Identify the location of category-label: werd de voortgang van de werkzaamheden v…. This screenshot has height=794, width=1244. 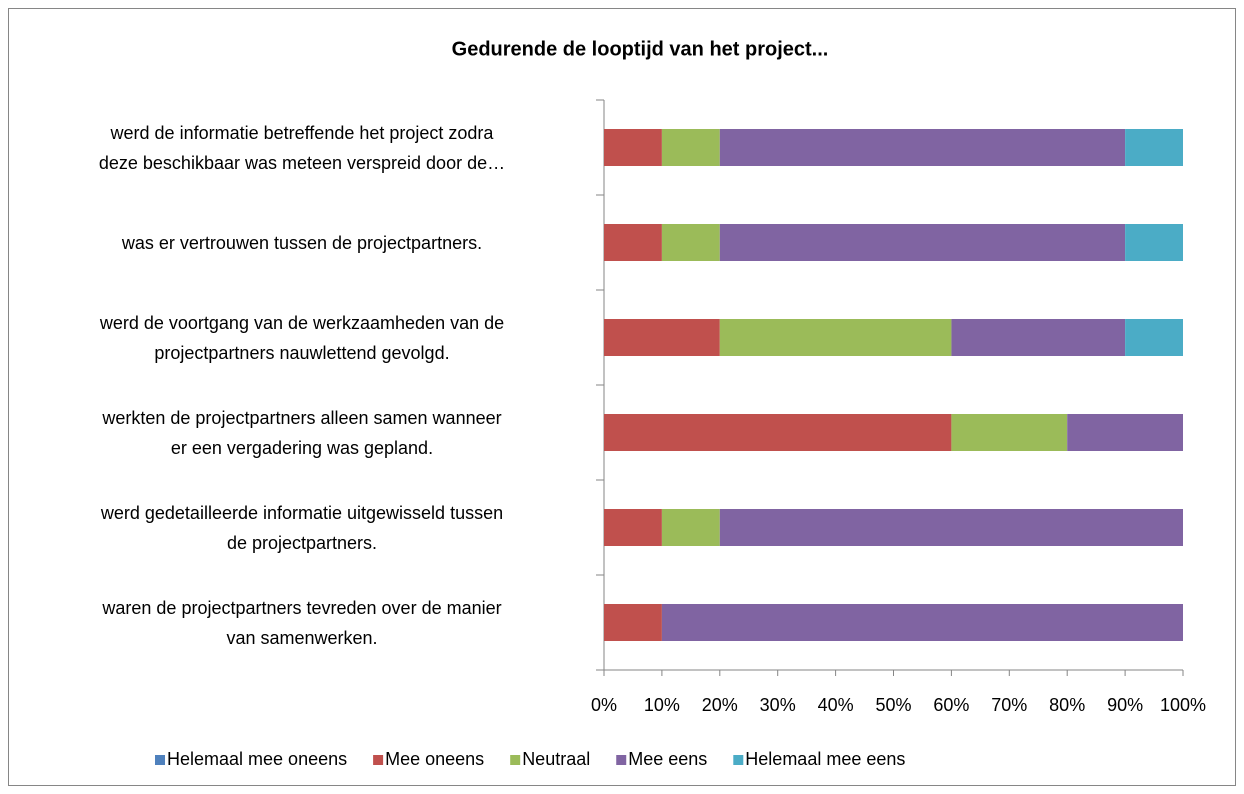
(302, 337).